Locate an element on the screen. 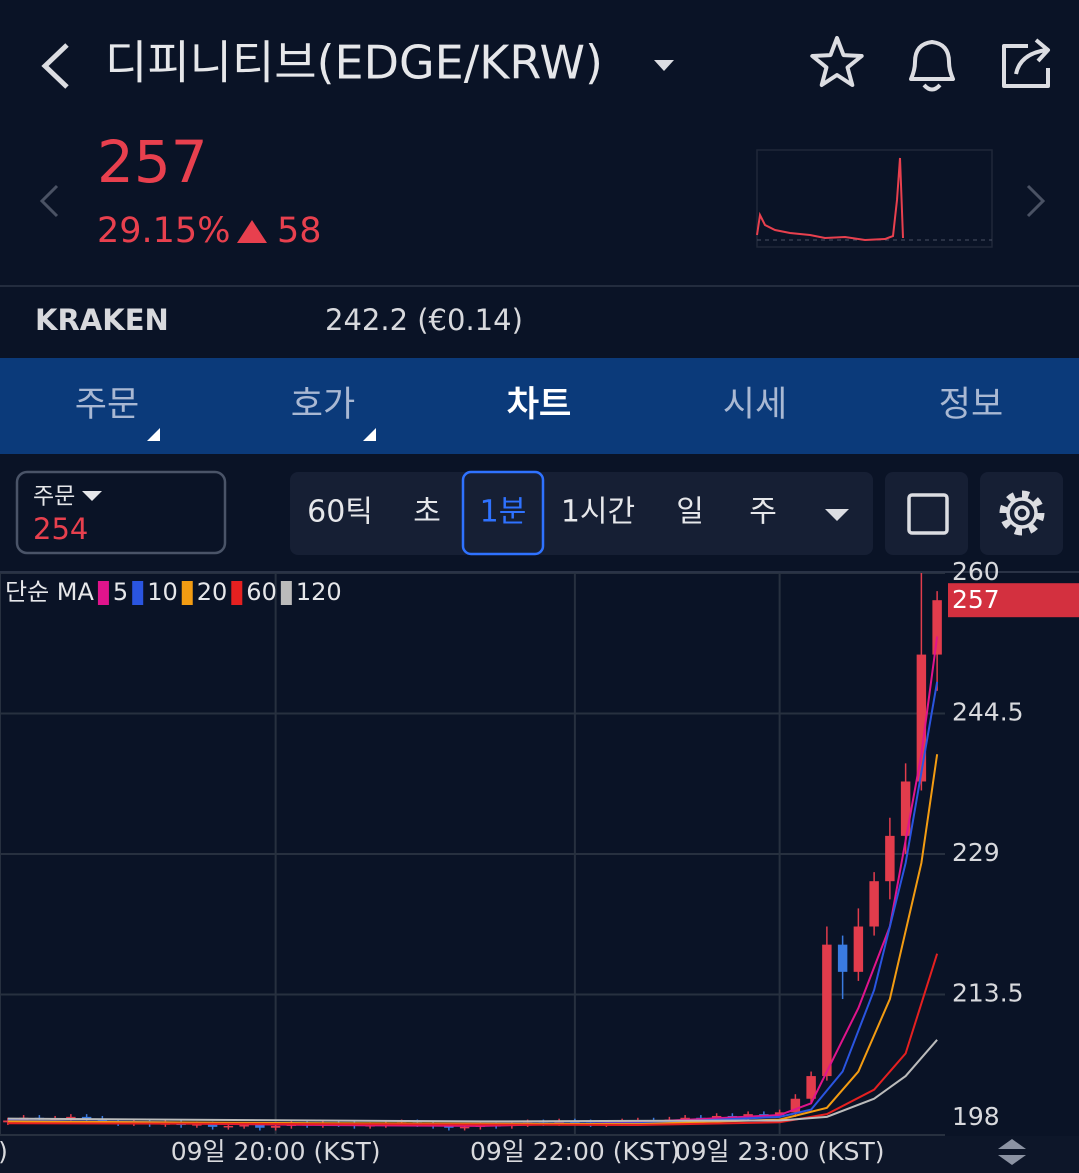 The width and height of the screenshot is (1079, 1173). x-axis-band is located at coordinates (539, 1154).